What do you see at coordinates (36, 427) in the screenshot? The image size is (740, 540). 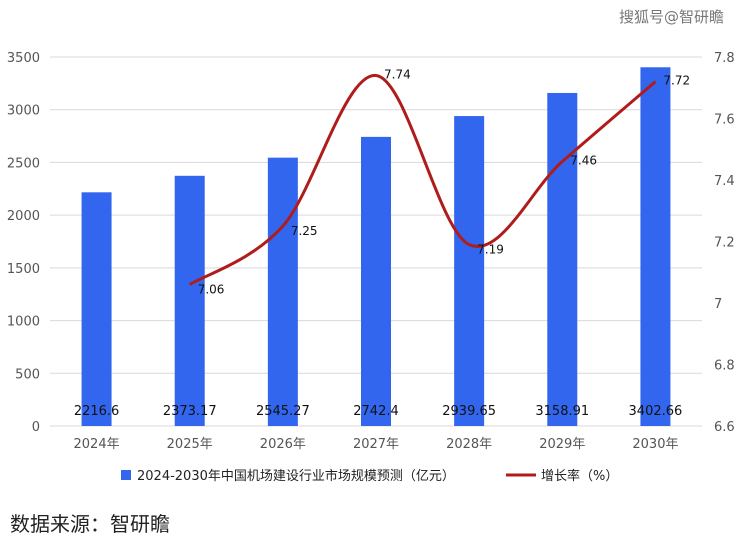 I see `y-left-tick-label: 0` at bounding box center [36, 427].